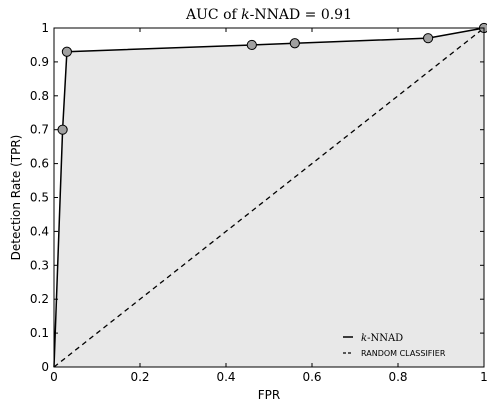  I want to click on chart-title-part: k, so click(245, 15).